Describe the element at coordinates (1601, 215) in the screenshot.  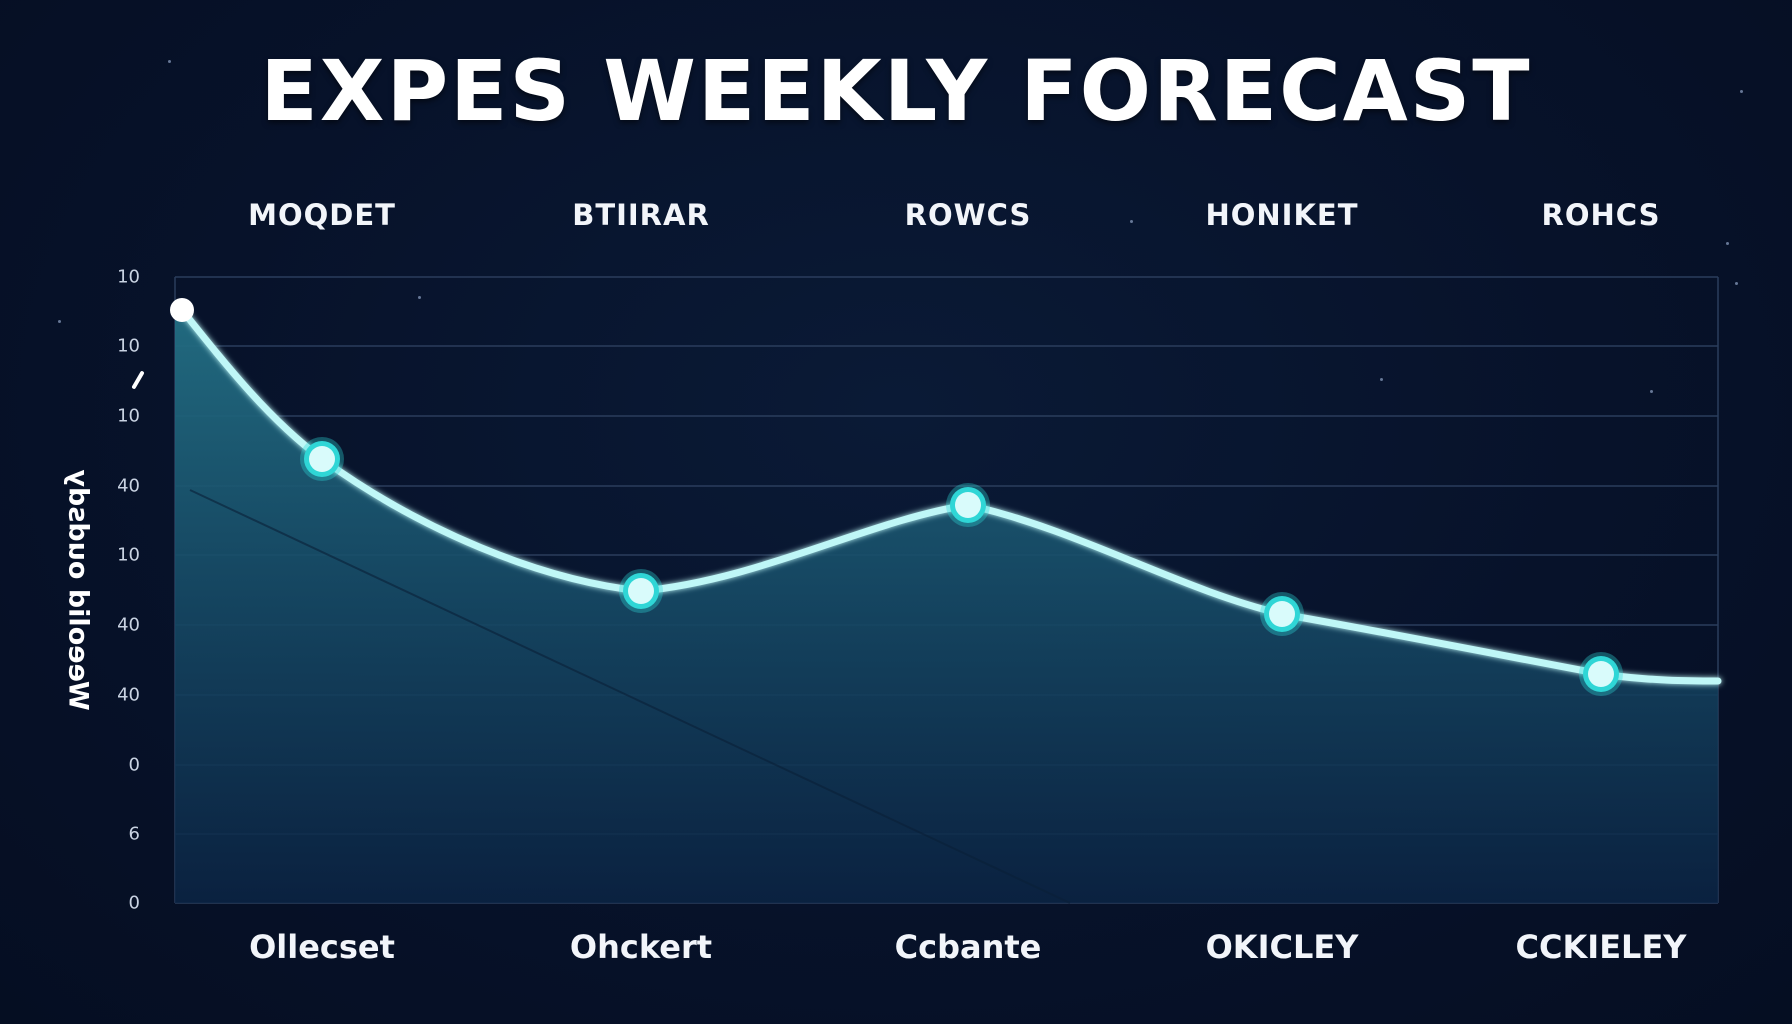
I see `top-category-label: ROHCS` at that location.